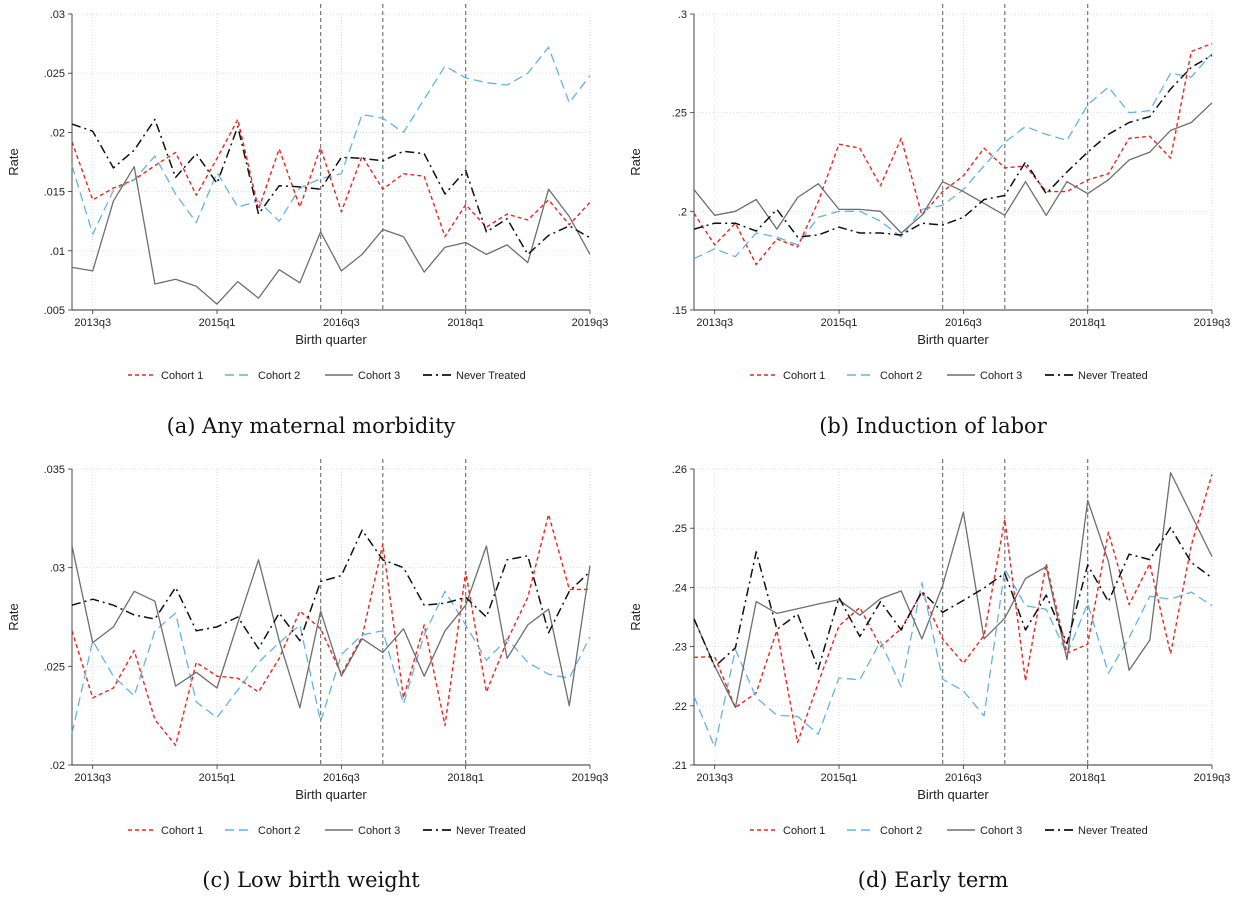 The width and height of the screenshot is (1244, 905). Describe the element at coordinates (54, 470) in the screenshot. I see `y-tick-label: .035` at that location.